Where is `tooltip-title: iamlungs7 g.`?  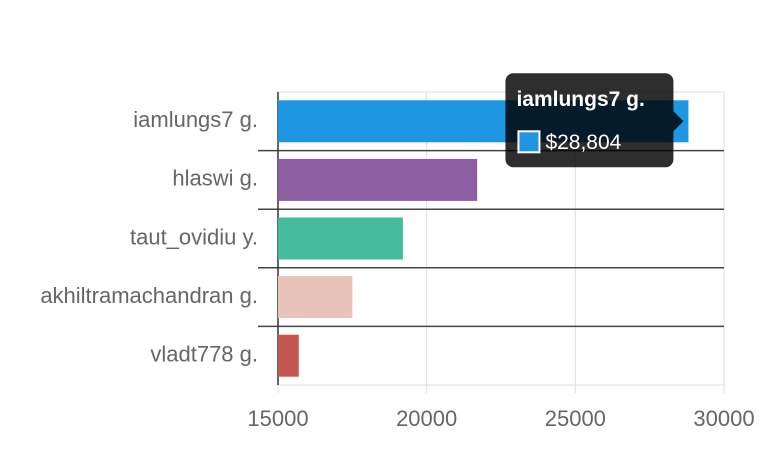
tooltip-title: iamlungs7 g. is located at coordinates (580, 99).